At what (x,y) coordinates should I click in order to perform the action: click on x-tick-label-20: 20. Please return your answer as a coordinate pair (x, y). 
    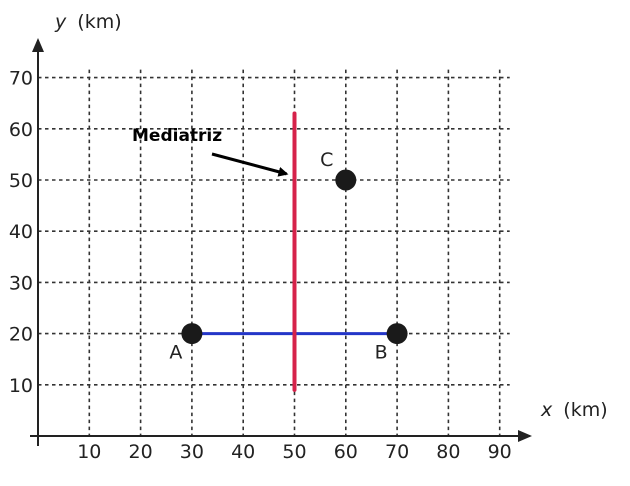
    Looking at the image, I should click on (141, 452).